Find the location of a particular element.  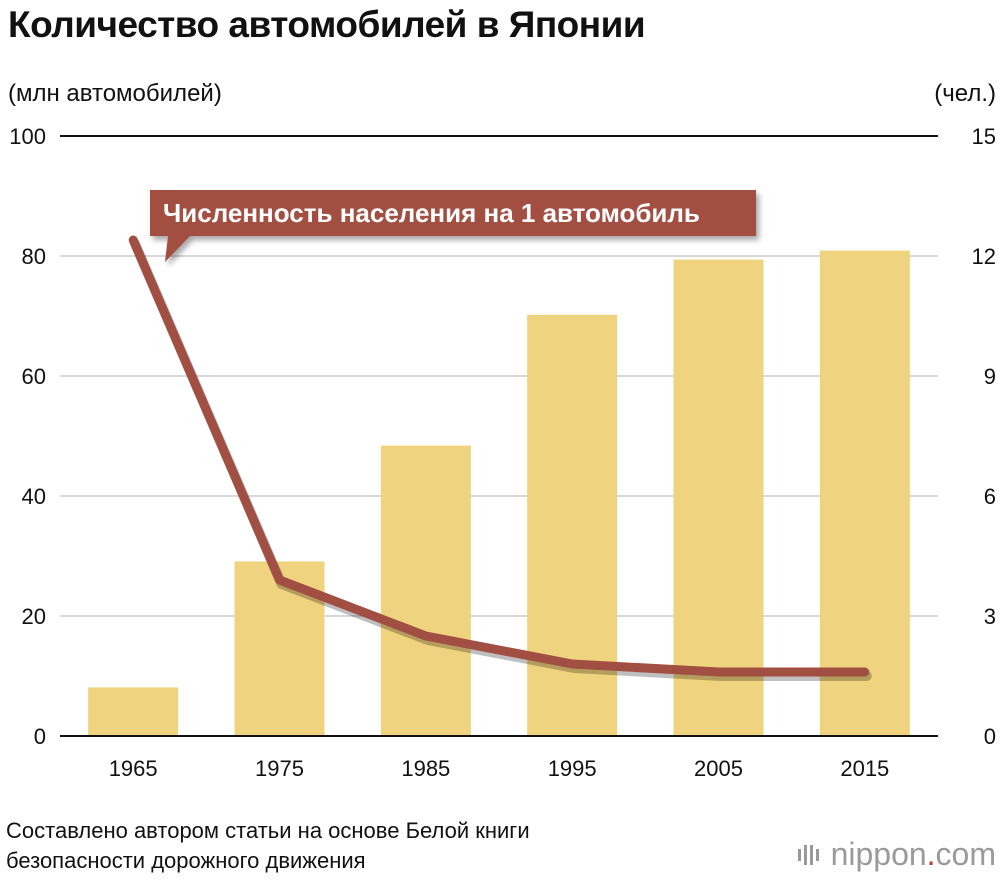

logo-bars-icon is located at coordinates (808, 854).